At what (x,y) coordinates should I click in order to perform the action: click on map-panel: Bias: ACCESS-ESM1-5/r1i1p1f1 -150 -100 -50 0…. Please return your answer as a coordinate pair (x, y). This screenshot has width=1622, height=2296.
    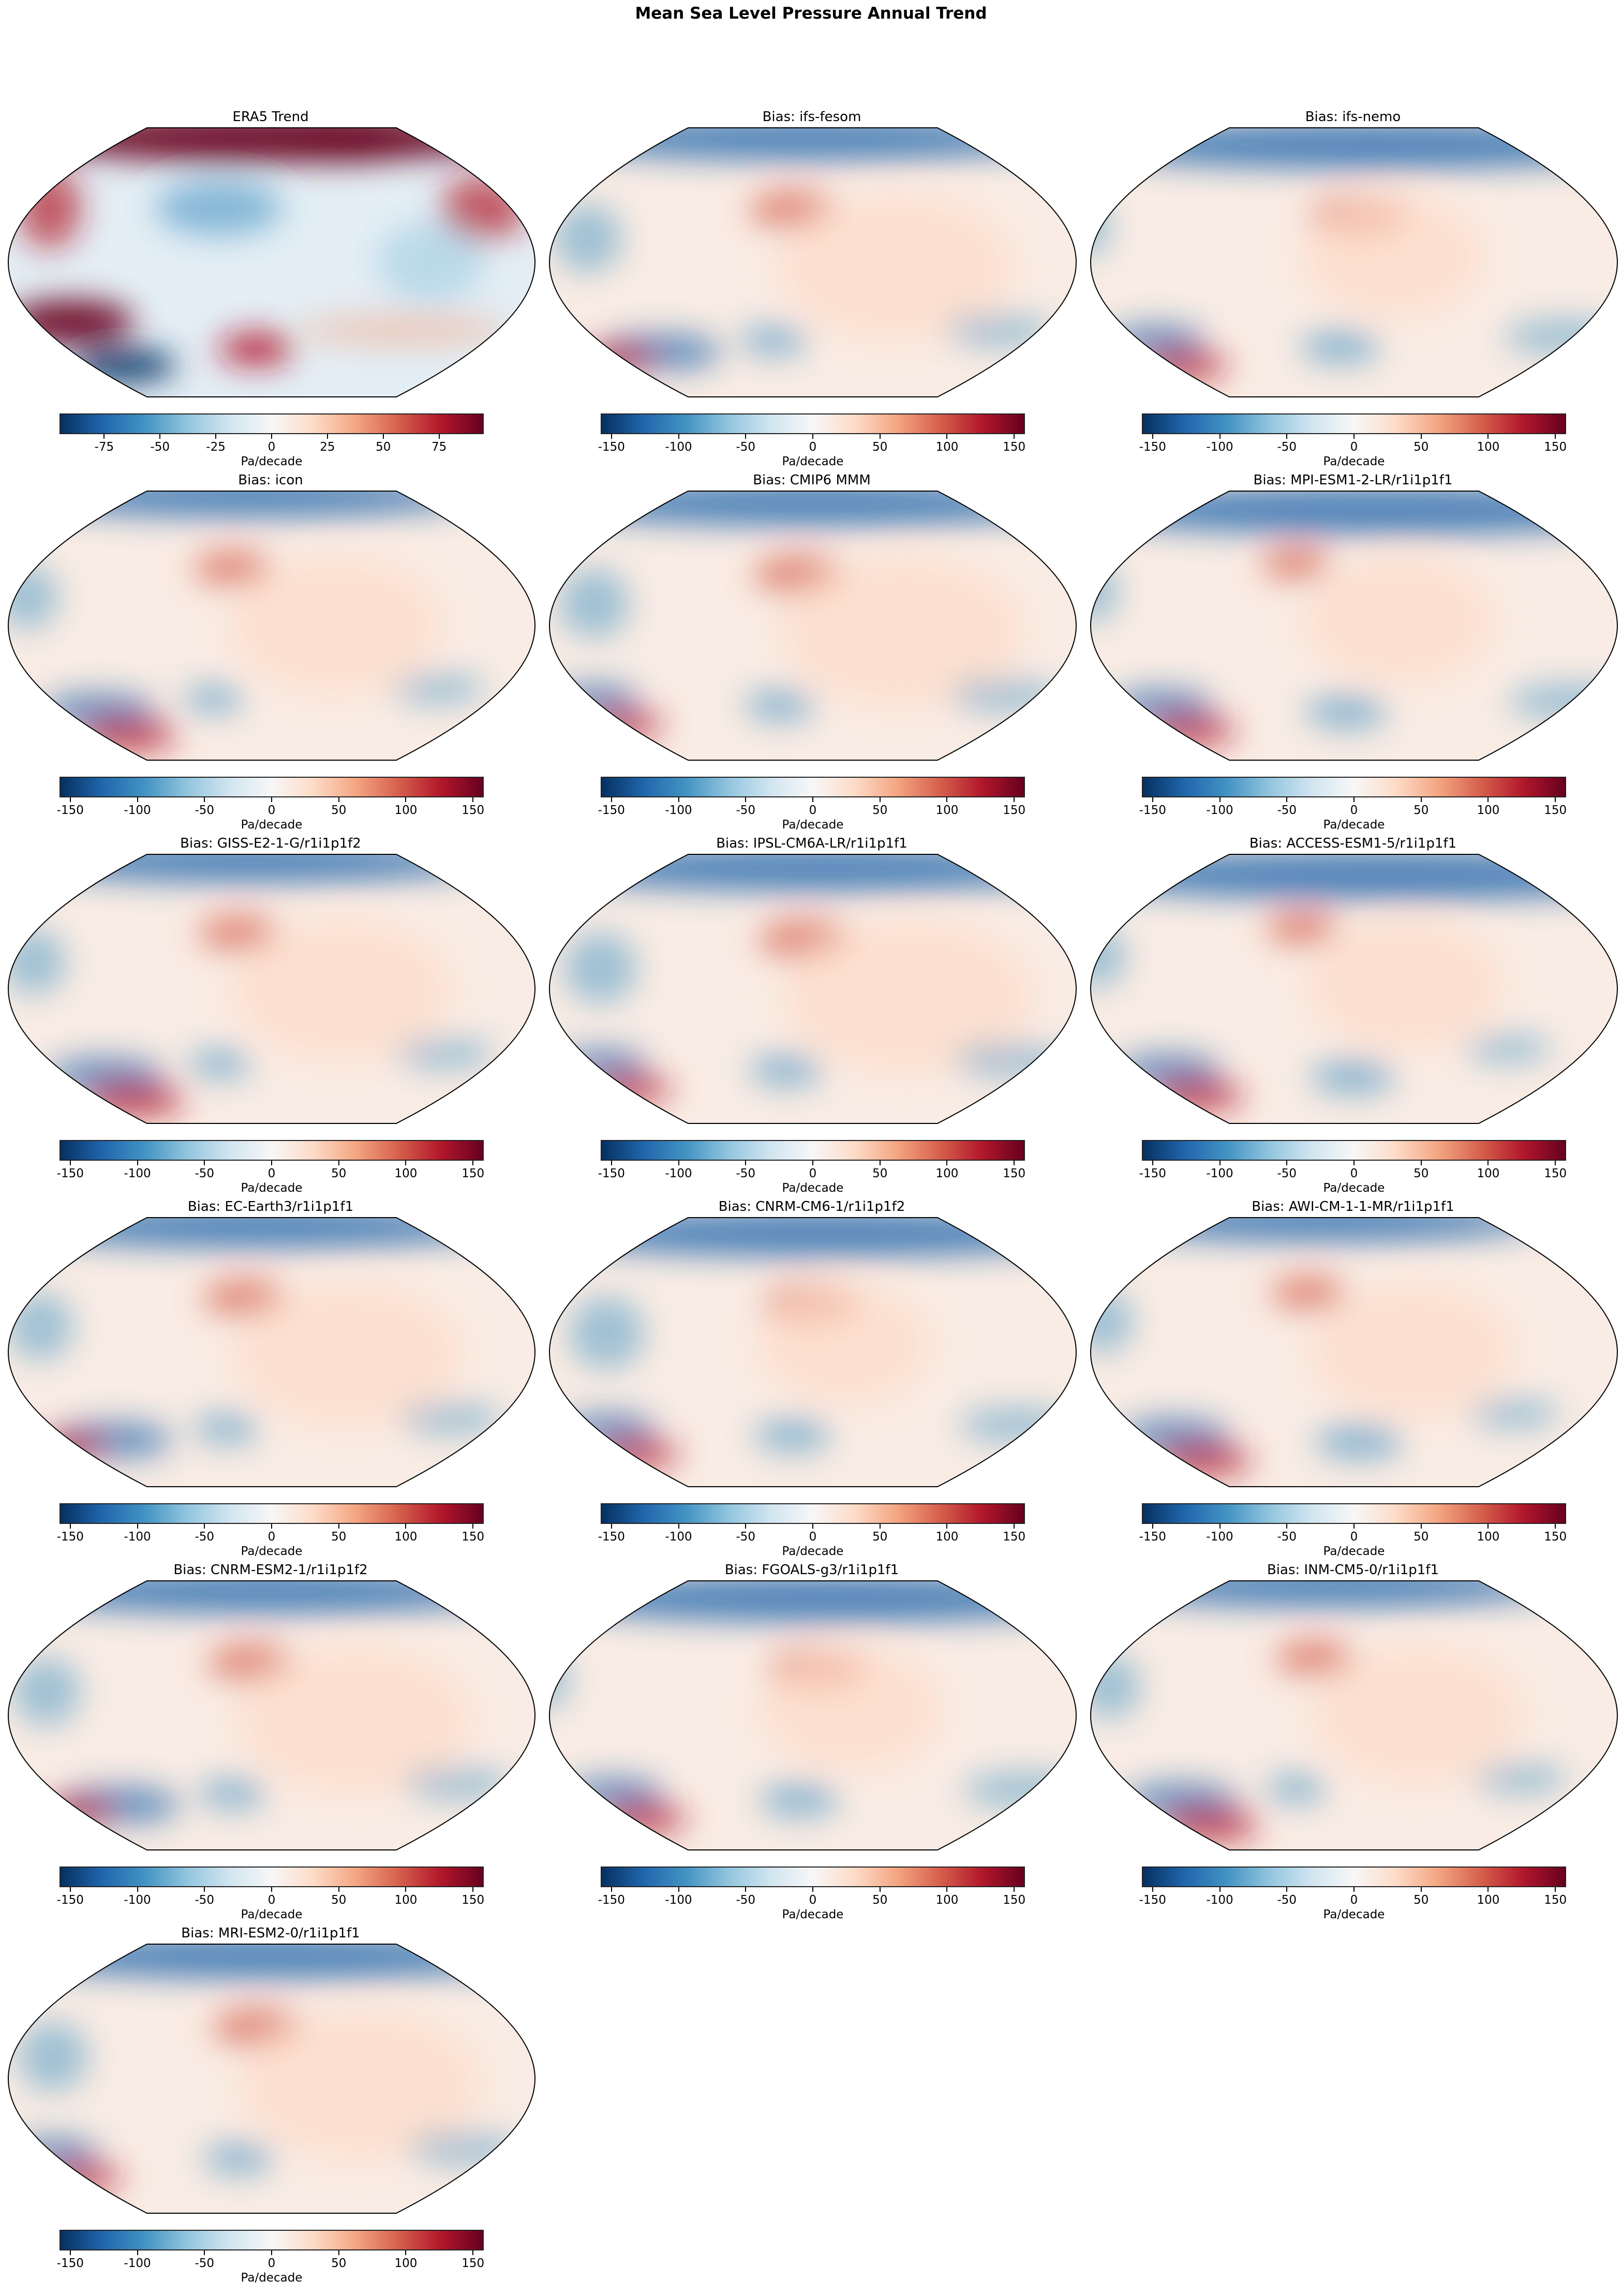
    Looking at the image, I should click on (1352, 1021).